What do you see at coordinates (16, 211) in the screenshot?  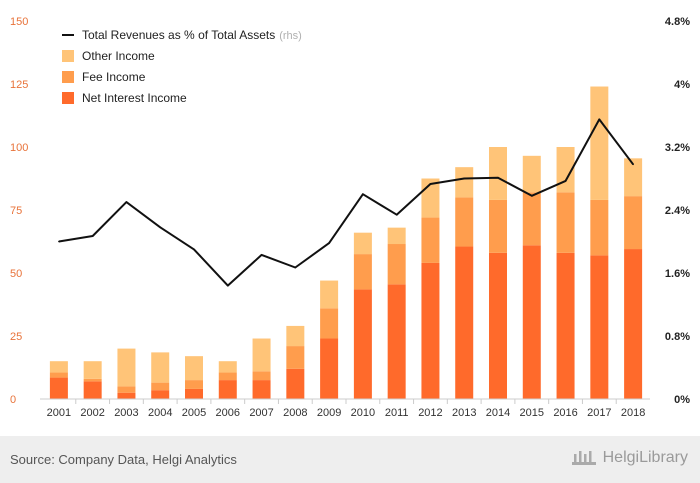 I see `left-tick-label: 75` at bounding box center [16, 211].